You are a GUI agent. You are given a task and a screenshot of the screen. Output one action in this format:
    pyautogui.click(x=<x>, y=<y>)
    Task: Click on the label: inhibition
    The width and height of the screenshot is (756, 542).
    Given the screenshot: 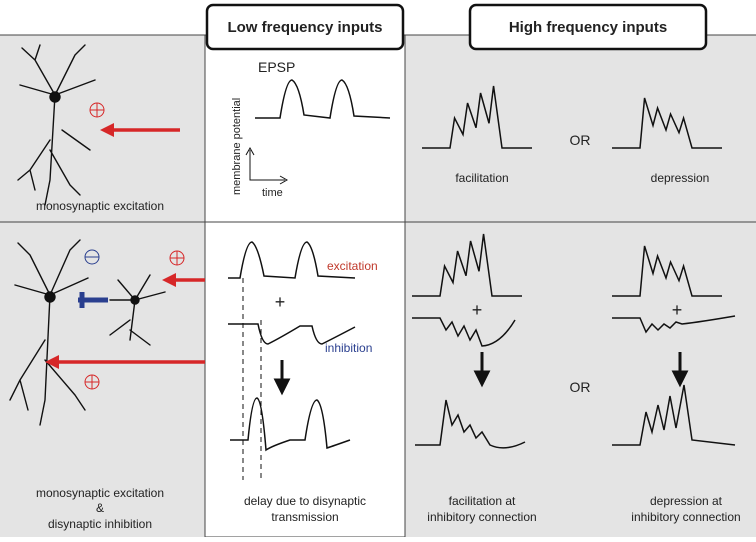 What is the action you would take?
    pyautogui.click(x=348, y=348)
    